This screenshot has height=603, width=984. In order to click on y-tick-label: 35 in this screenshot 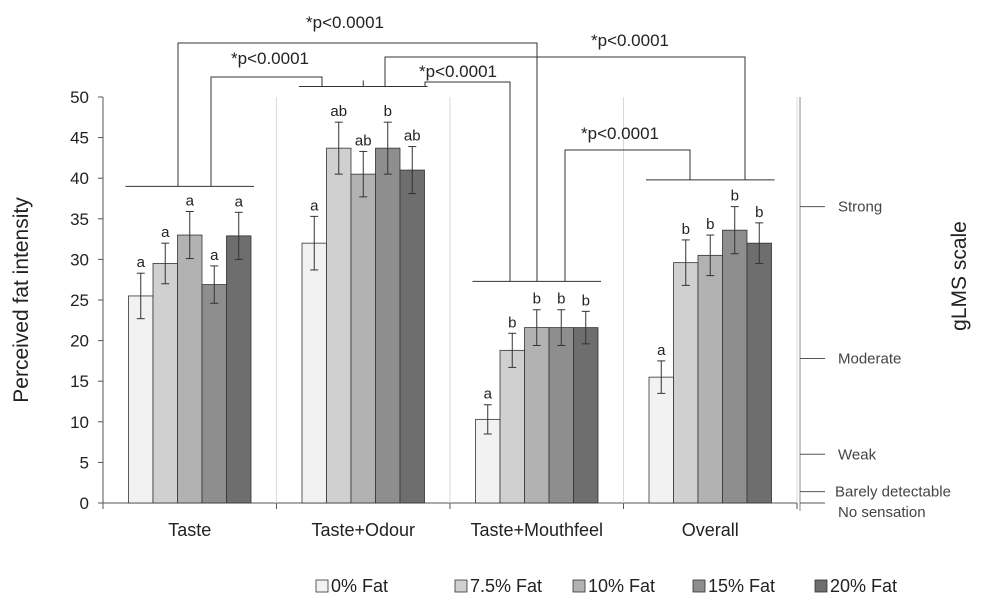, I will do `click(79, 219)`.